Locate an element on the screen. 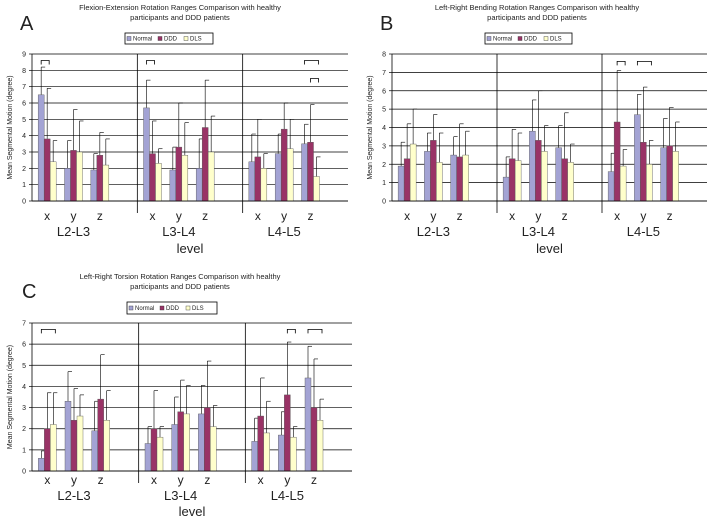 The width and height of the screenshot is (714, 524). y-tick-label: 1 is located at coordinates (24, 185).